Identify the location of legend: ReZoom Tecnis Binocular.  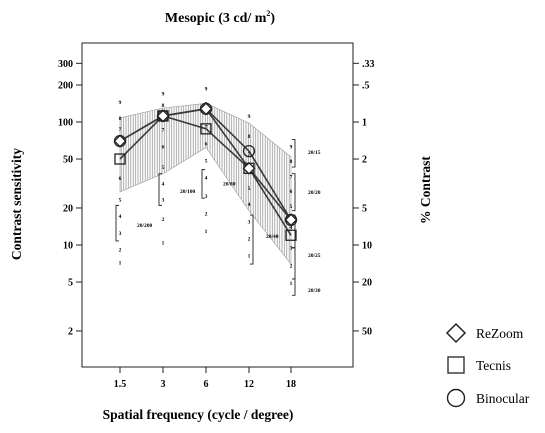
(487, 365).